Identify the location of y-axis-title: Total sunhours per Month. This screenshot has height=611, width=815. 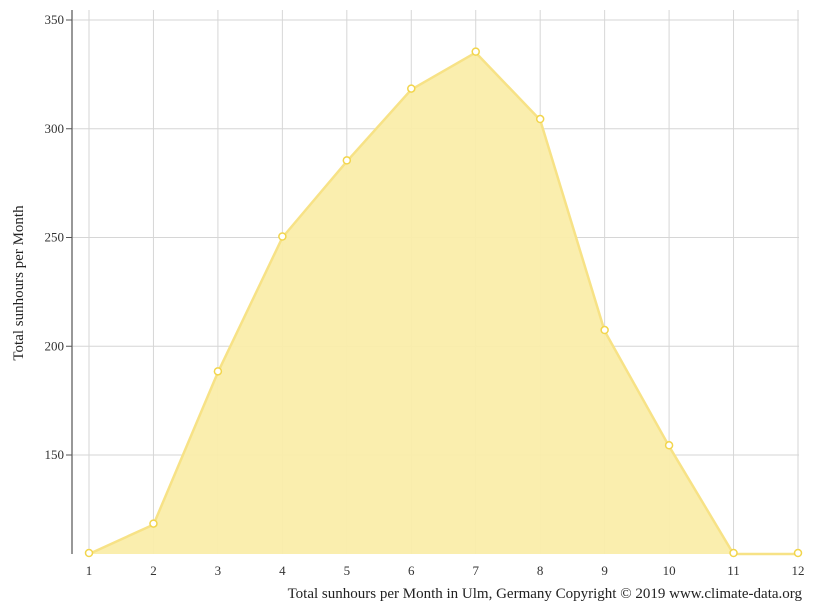
(19, 283).